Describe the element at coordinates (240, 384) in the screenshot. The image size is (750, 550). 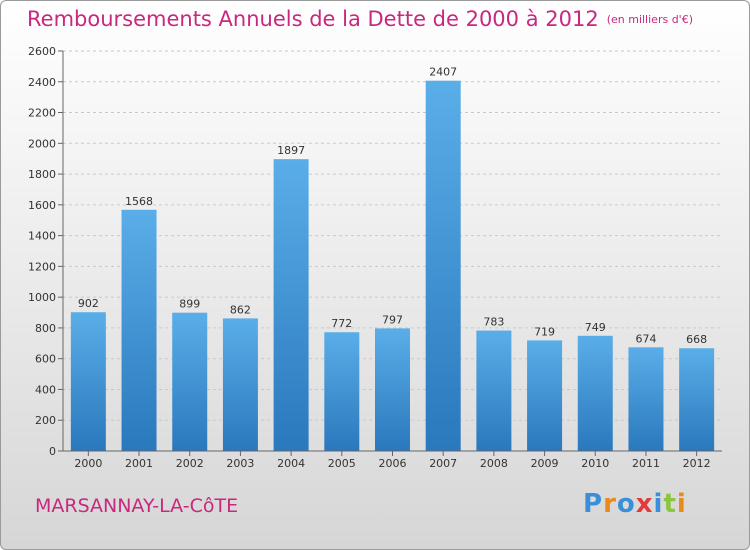
I see `bar-2003` at that location.